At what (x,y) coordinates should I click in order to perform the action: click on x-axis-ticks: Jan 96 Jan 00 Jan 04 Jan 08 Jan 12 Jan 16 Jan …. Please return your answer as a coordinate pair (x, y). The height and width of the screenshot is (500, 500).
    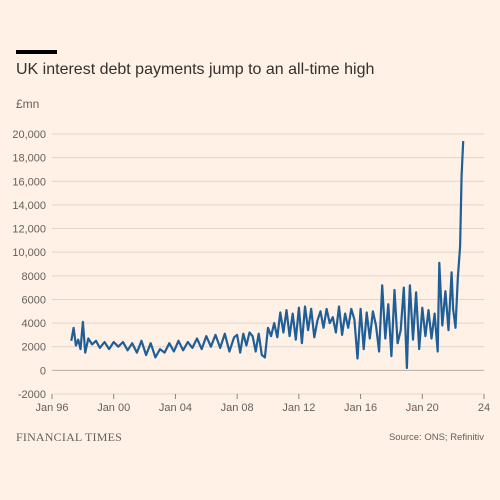
    Looking at the image, I should click on (262, 404).